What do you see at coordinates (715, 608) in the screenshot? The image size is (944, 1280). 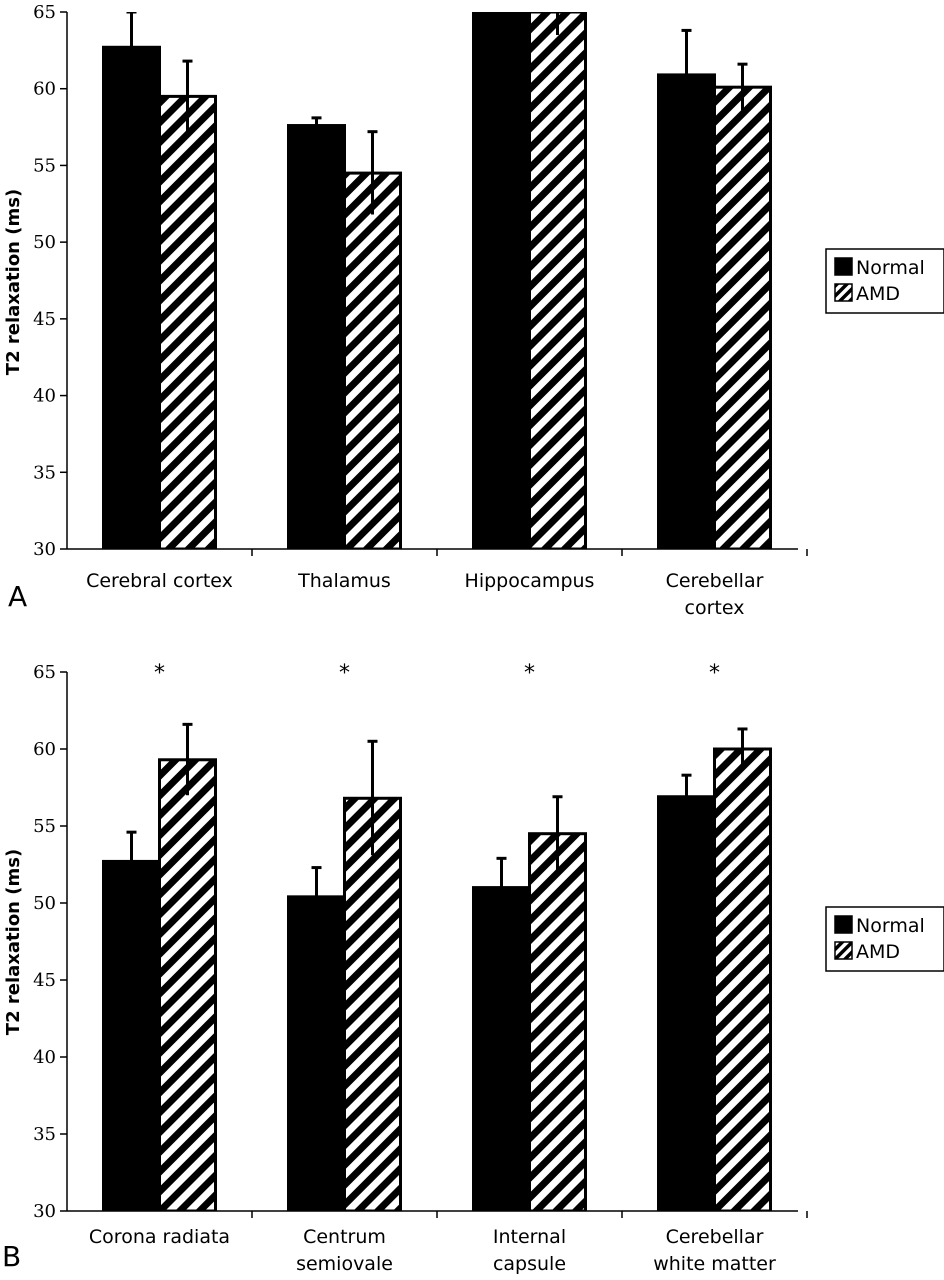 I see `category-label: cortex` at bounding box center [715, 608].